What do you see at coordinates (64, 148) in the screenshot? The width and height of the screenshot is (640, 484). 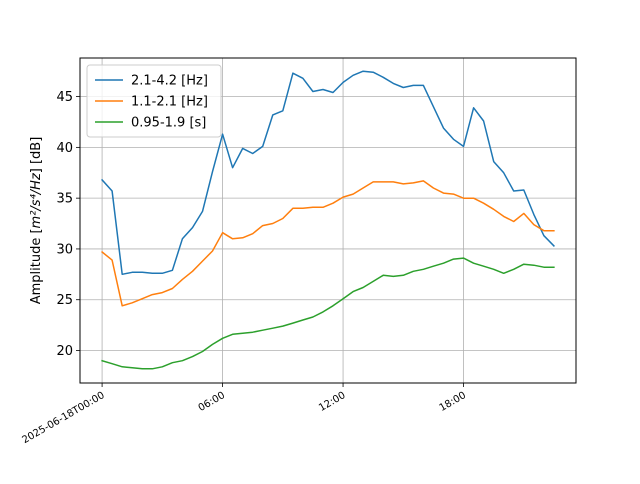 I see `y-tick-label: 40` at bounding box center [64, 148].